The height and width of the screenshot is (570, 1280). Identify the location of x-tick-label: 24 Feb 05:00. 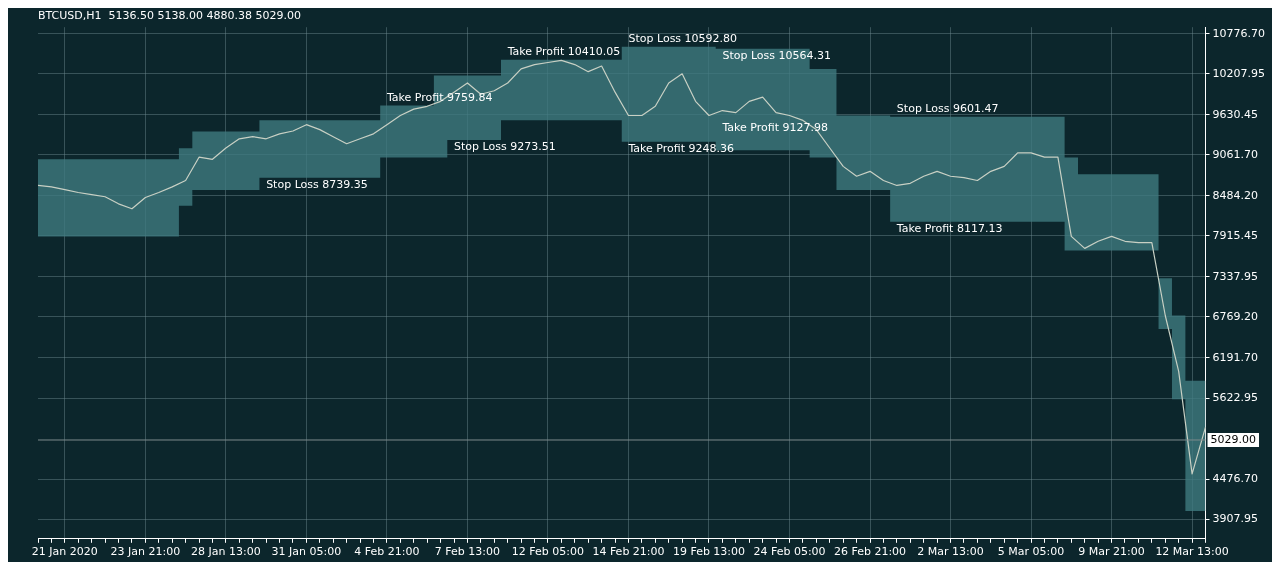
(789, 552).